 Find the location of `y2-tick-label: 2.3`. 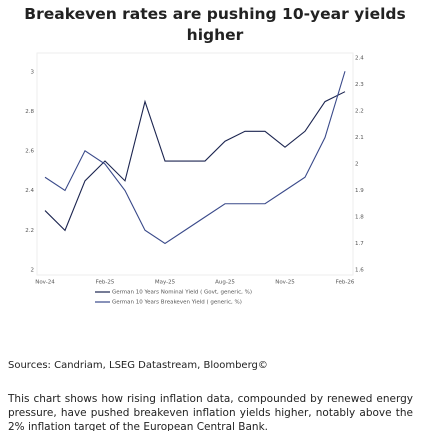

y2-tick-label: 2.3 is located at coordinates (359, 85).